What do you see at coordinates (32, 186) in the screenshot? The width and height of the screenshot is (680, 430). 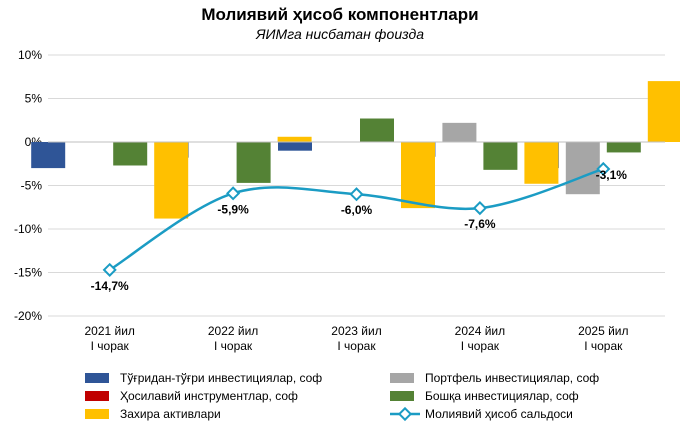 I see `y-tick-label: -5%` at bounding box center [32, 186].